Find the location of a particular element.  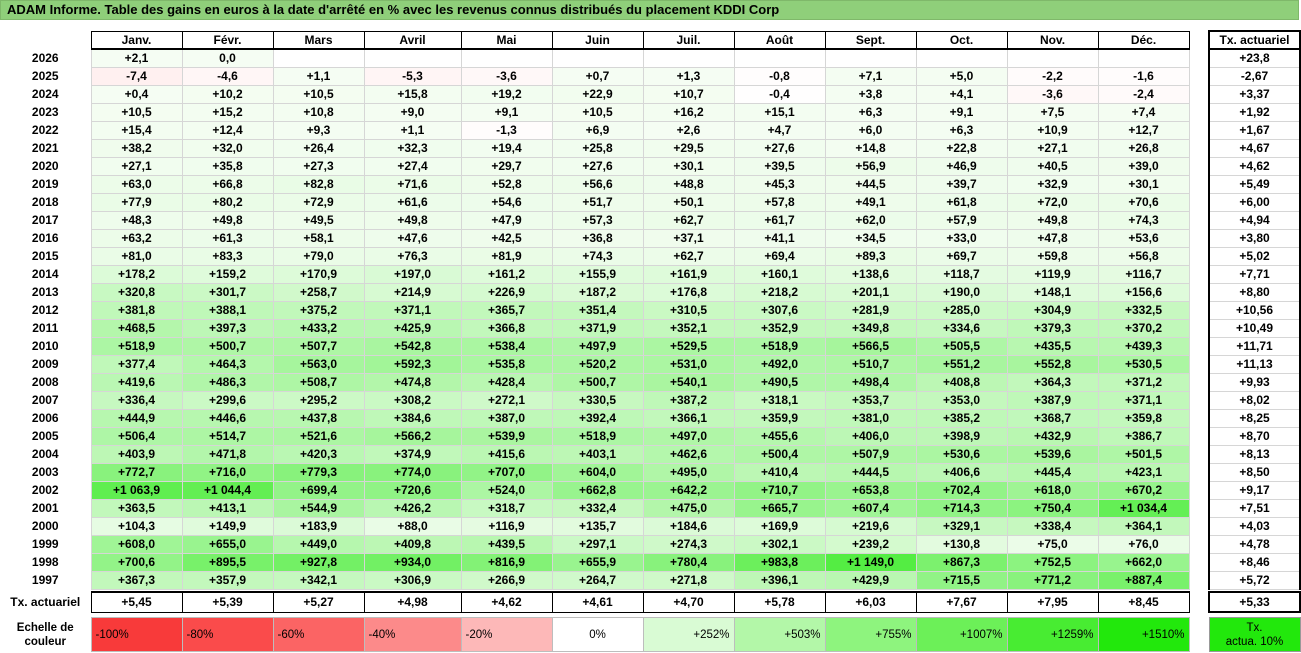

gain-cell: +444,9 is located at coordinates (136, 418).